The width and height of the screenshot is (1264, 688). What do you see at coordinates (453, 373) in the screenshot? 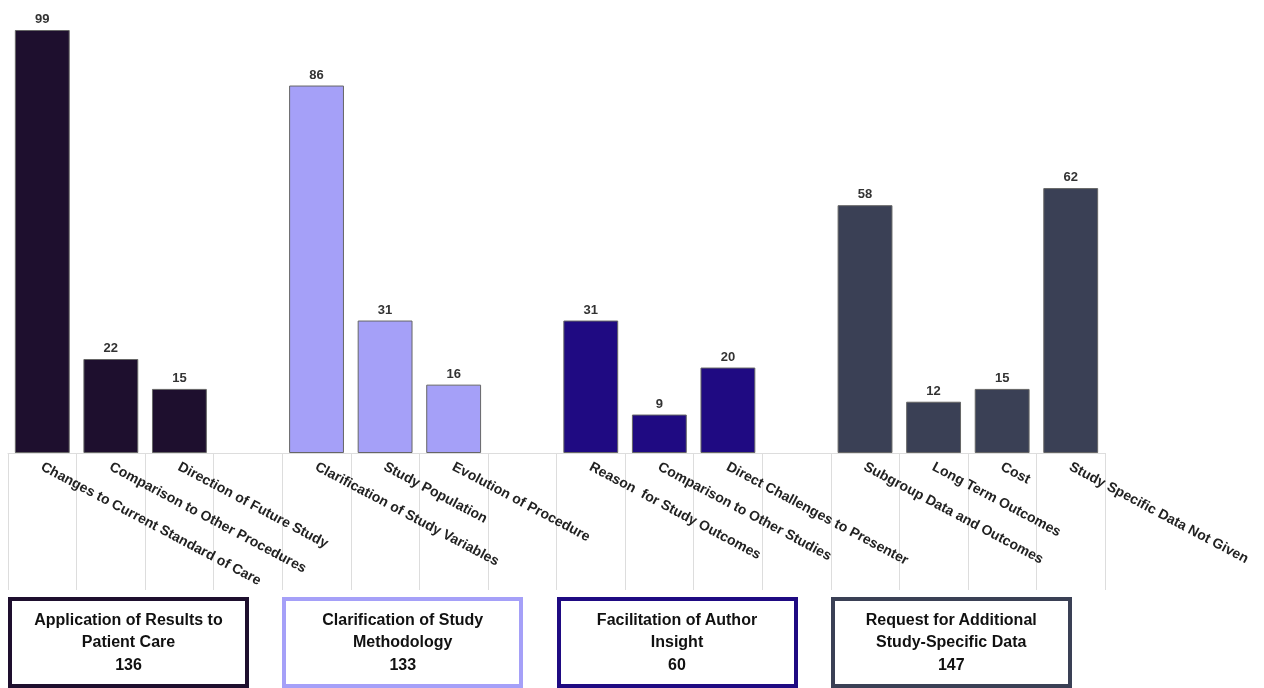
I see `data-label: 16` at bounding box center [453, 373].